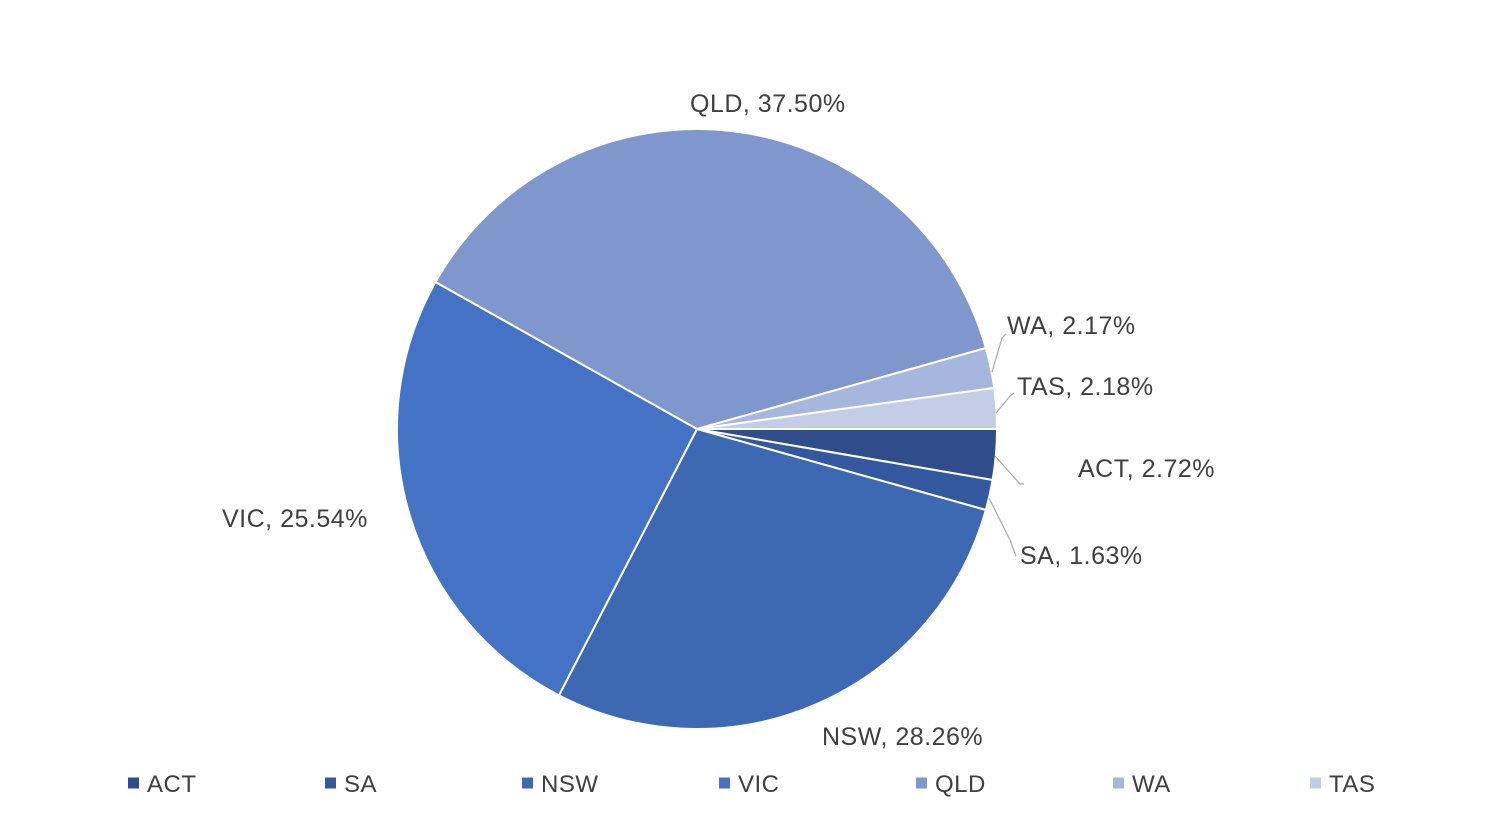 Image resolution: width=1489 pixels, height=820 pixels. What do you see at coordinates (1005, 403) in the screenshot?
I see `leader-line-tas` at bounding box center [1005, 403].